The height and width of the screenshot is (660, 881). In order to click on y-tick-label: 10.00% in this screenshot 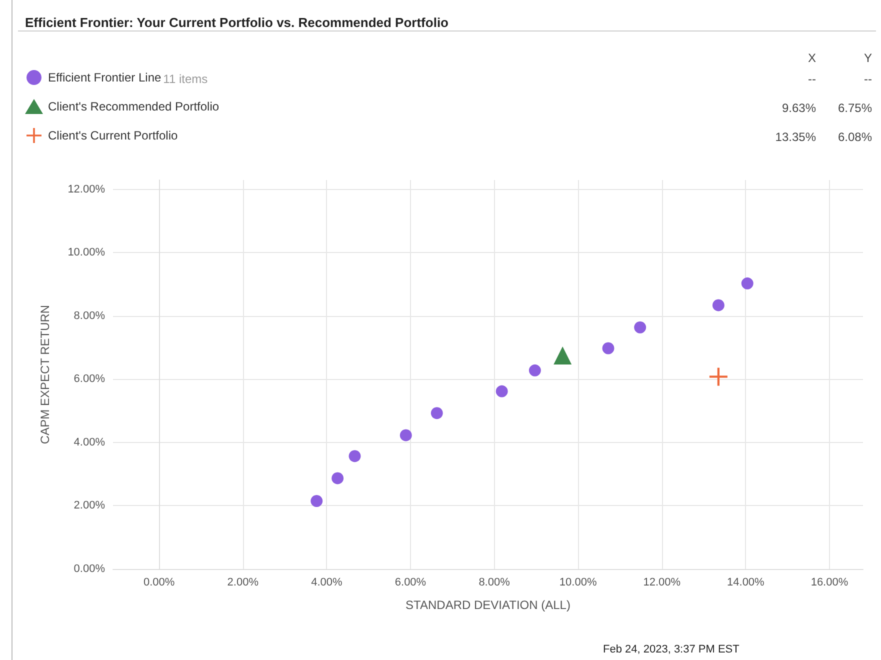, I will do `click(87, 252)`.